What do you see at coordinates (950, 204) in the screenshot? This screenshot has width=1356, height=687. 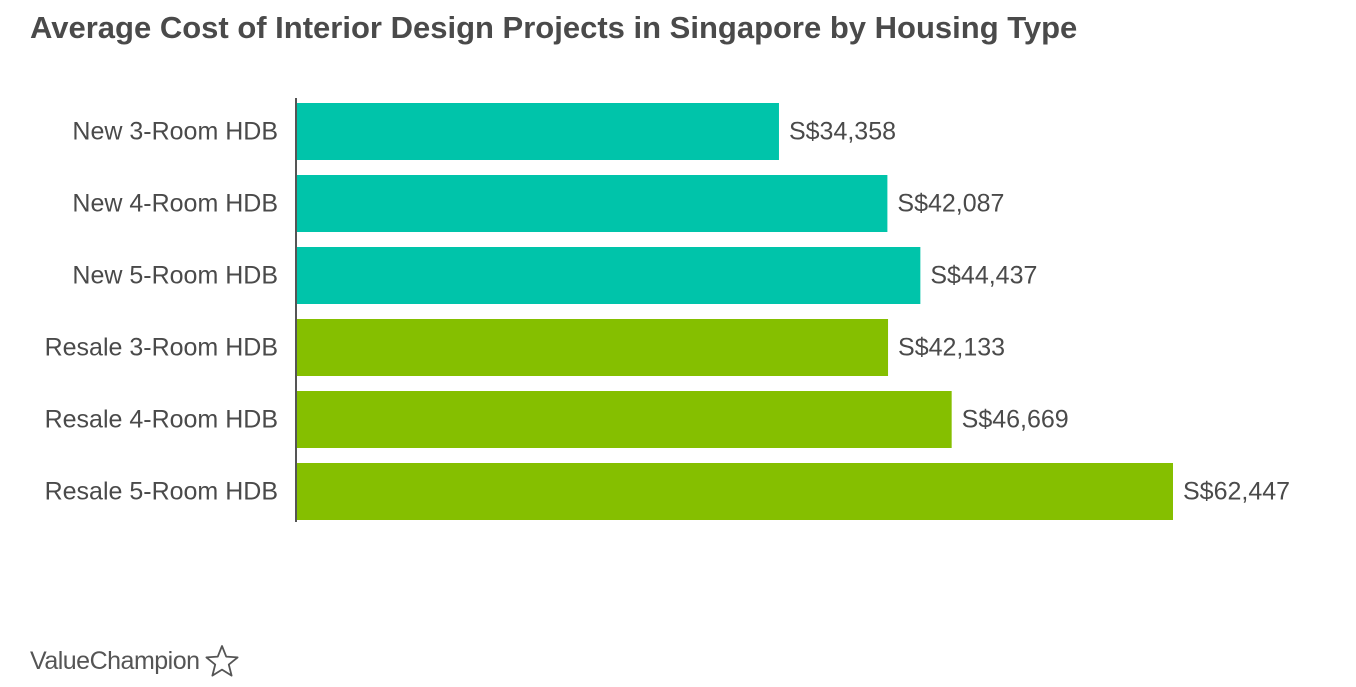 I see `value-label: S$42,087` at bounding box center [950, 204].